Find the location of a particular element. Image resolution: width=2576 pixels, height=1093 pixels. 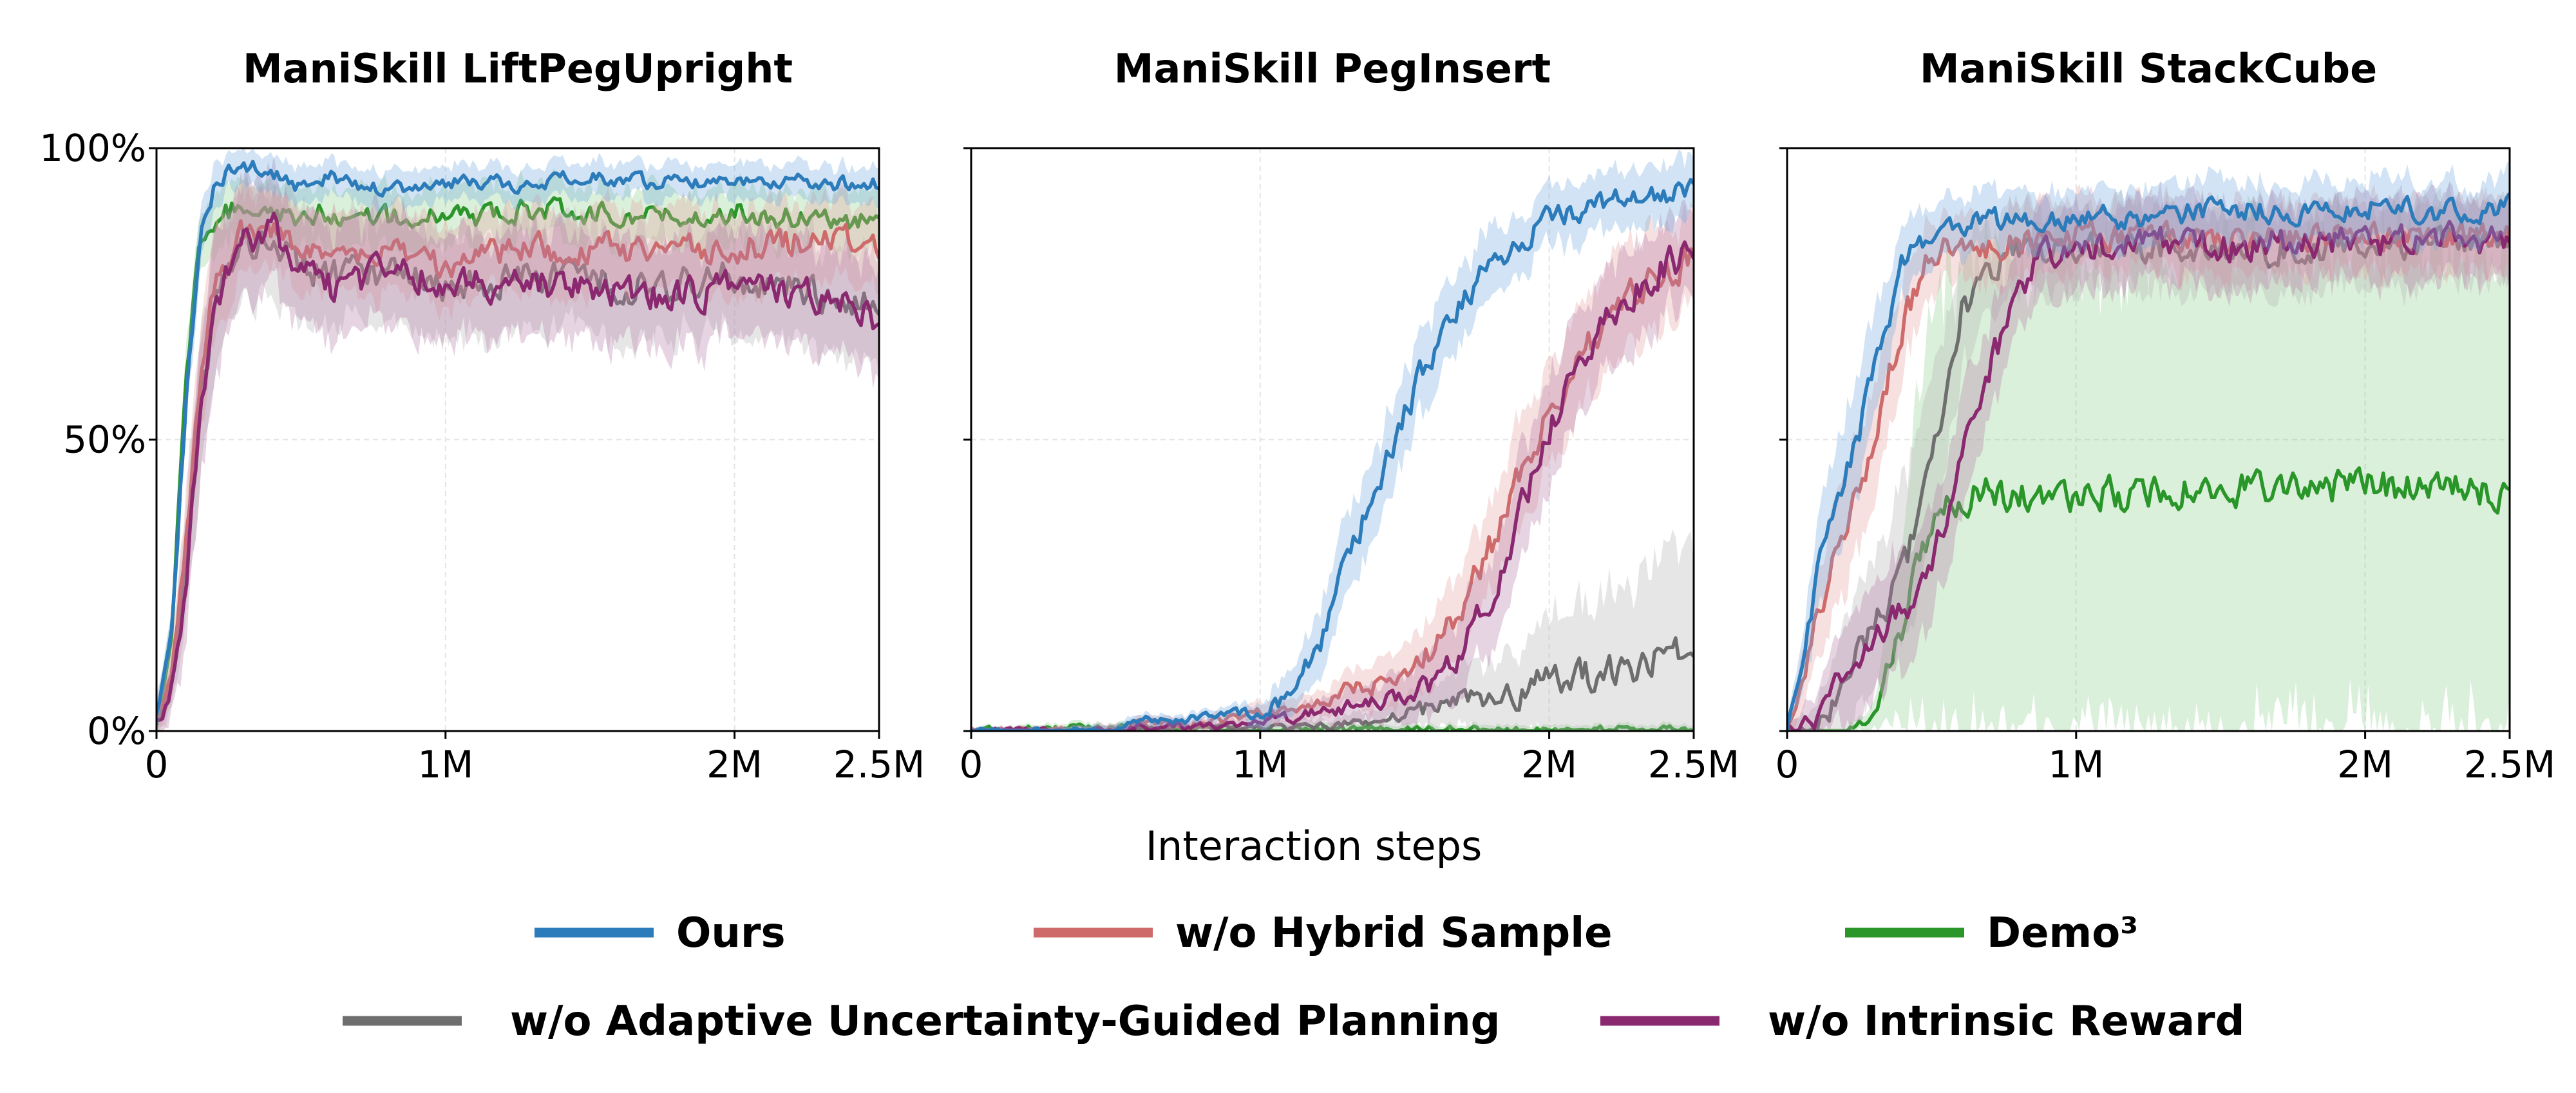

y-tick-label: 0% is located at coordinates (116, 731).